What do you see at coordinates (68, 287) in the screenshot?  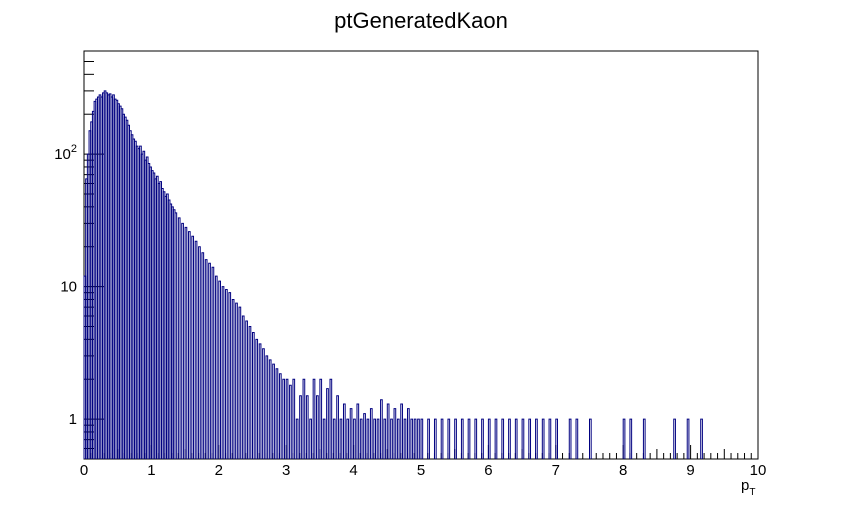 I see `y-tick-label: 10` at bounding box center [68, 287].